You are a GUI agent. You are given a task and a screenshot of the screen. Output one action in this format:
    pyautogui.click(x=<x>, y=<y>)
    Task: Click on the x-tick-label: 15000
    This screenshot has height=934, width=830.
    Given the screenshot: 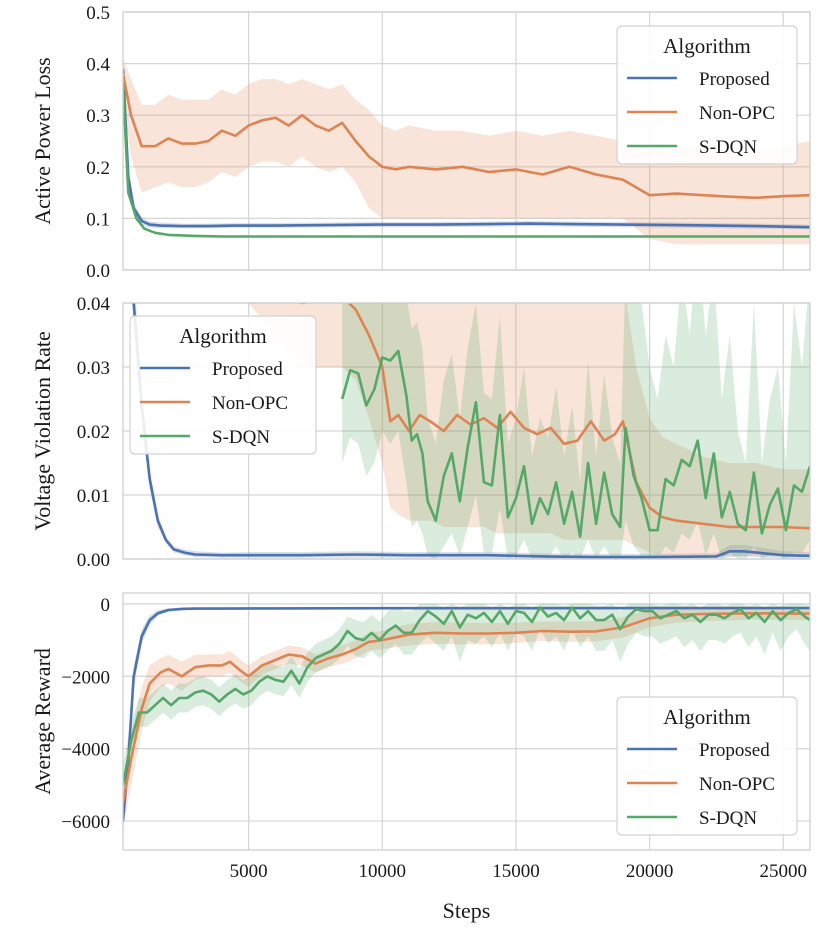 What is the action you would take?
    pyautogui.click(x=516, y=871)
    